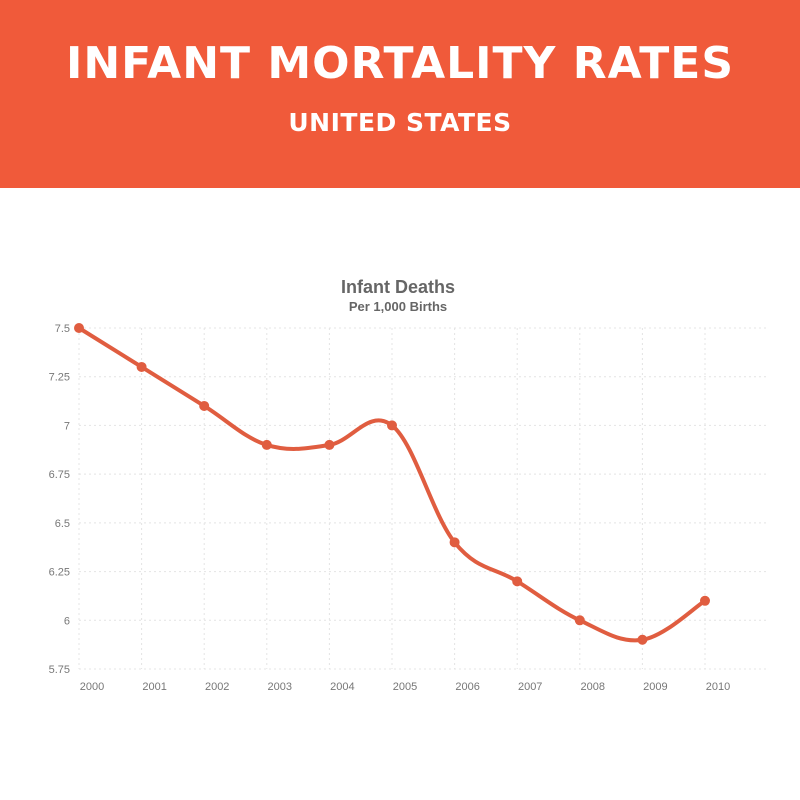  I want to click on y-tick-label: 7.25, so click(59, 378).